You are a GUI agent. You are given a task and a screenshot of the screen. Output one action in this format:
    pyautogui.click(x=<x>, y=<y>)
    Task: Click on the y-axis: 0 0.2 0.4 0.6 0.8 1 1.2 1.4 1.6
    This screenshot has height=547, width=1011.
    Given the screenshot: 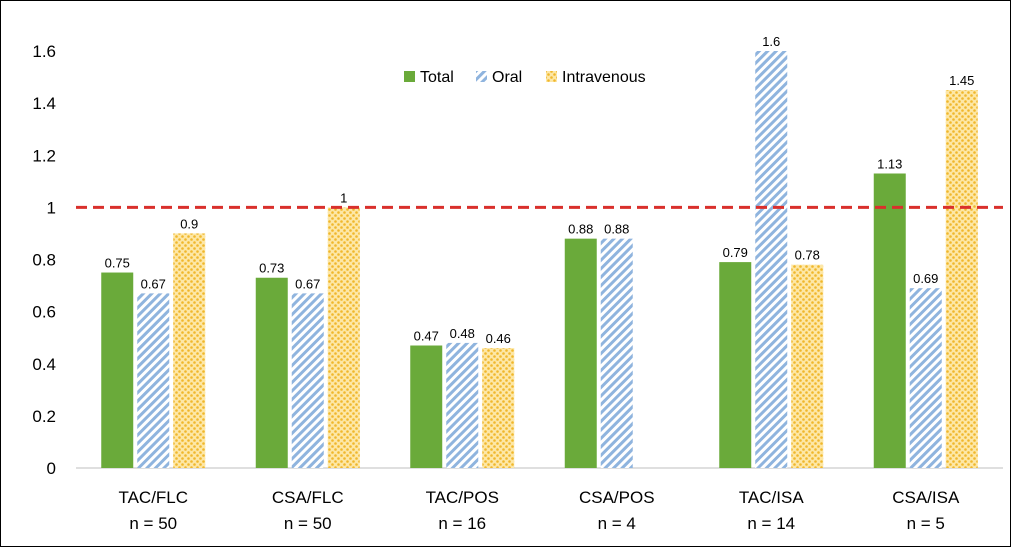 What is the action you would take?
    pyautogui.click(x=44, y=260)
    